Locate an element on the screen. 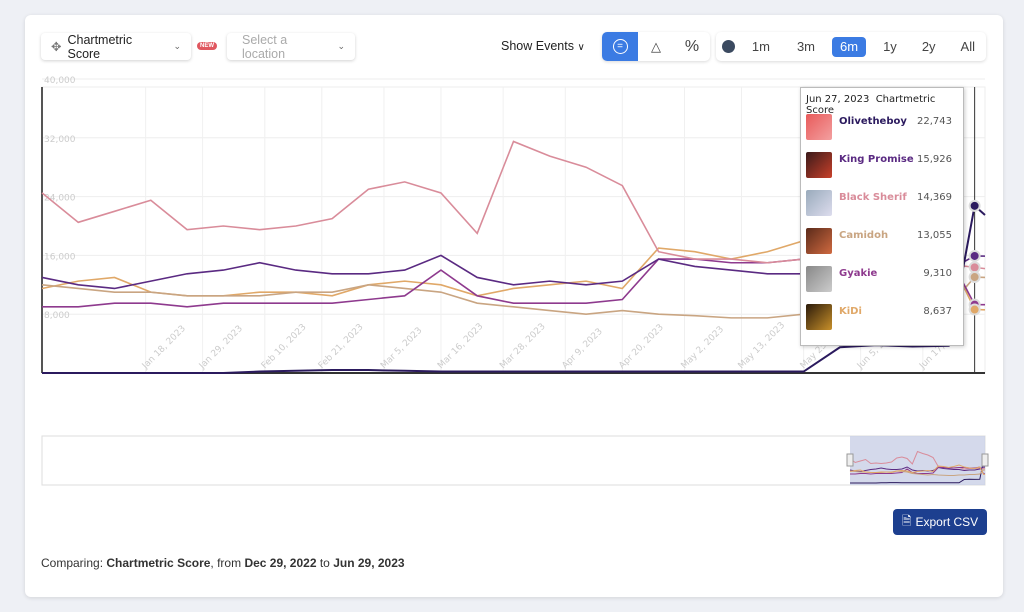 The width and height of the screenshot is (1024, 612). tooltip-metric: Chartmetric Score is located at coordinates (871, 105).